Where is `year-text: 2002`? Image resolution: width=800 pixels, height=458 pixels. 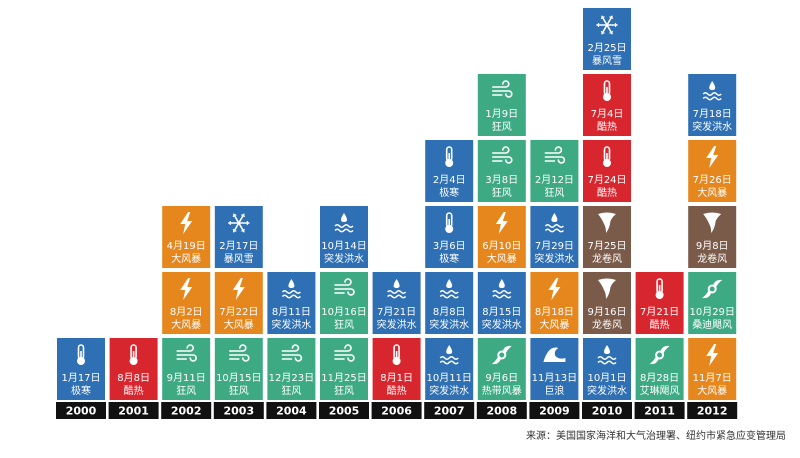 year-text: 2002 is located at coordinates (186, 411).